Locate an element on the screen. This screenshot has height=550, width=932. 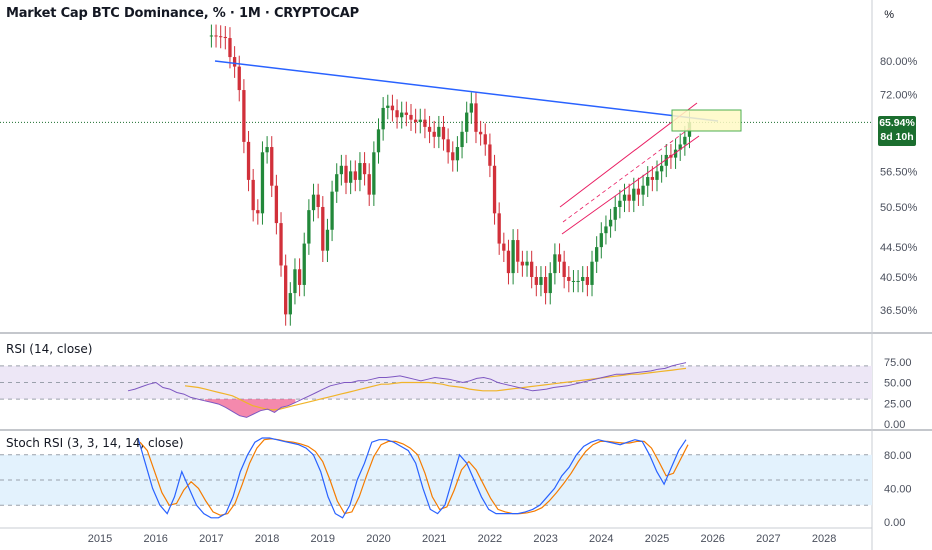
price-axis-tick: 50.50% is located at coordinates (899, 208).